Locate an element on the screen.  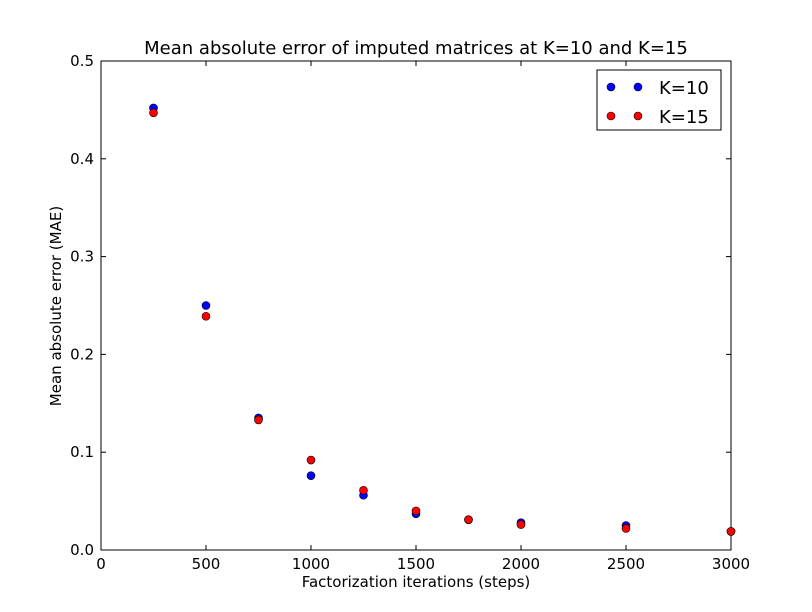
y-tick-label: 0.2 is located at coordinates (82, 354).